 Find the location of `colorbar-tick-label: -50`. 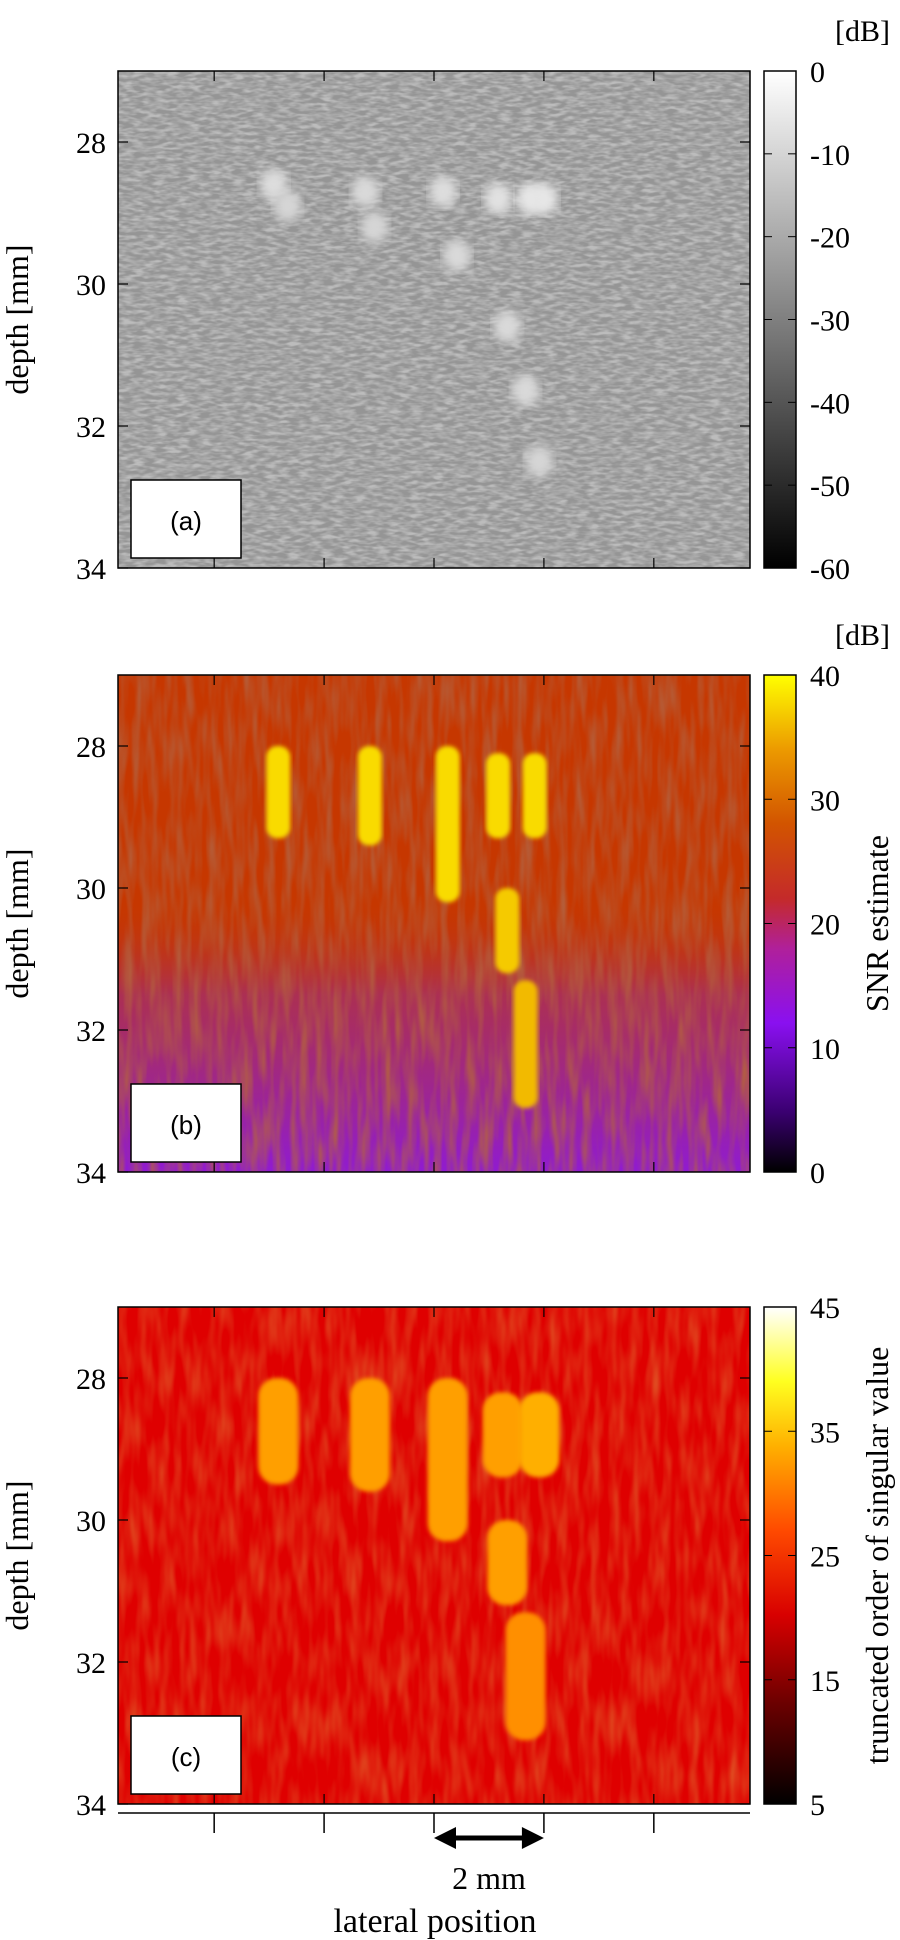

colorbar-tick-label: -50 is located at coordinates (830, 486).